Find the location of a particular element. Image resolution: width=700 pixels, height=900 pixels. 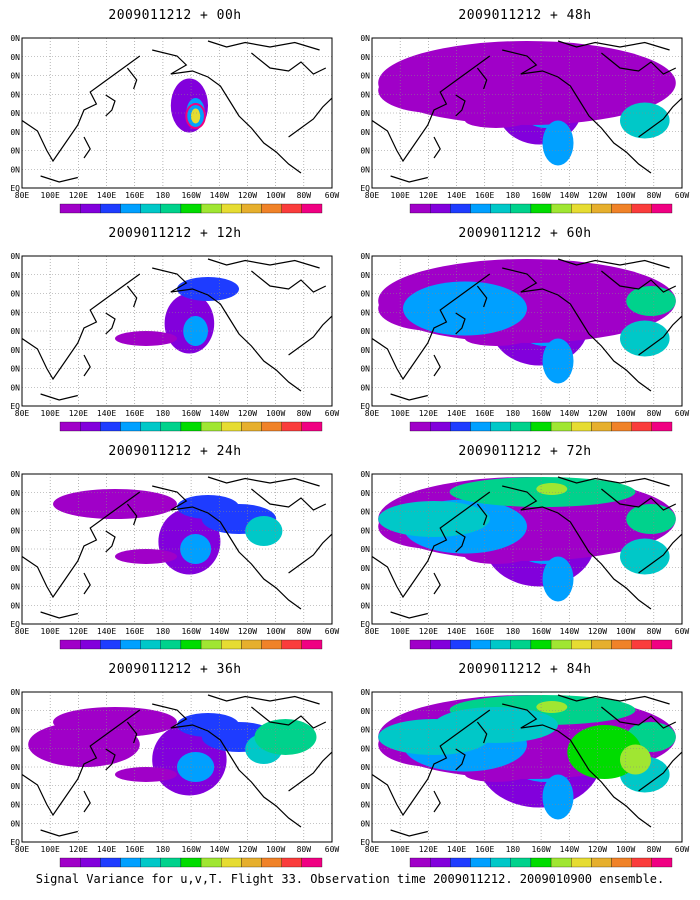

contour-ring is located at coordinates (195, 116).